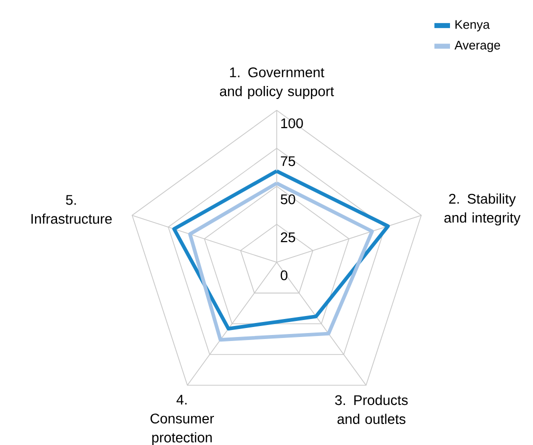  What do you see at coordinates (292, 123) in the screenshot?
I see `y-tick-label: 100` at bounding box center [292, 123].